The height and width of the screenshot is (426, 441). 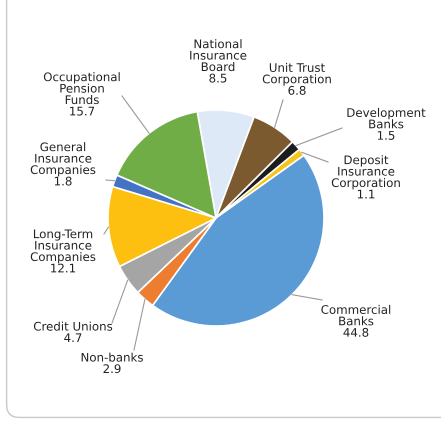 I want to click on data-label: 4.7, so click(x=73, y=337).